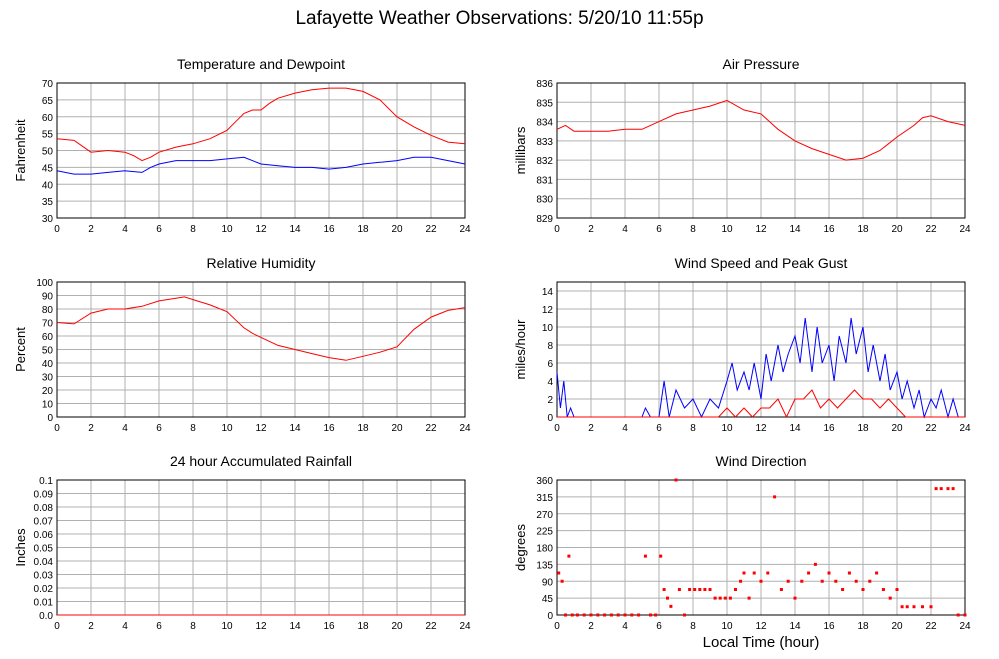  What do you see at coordinates (625, 229) in the screenshot?
I see `pressure-x-tick-label: 4` at bounding box center [625, 229].